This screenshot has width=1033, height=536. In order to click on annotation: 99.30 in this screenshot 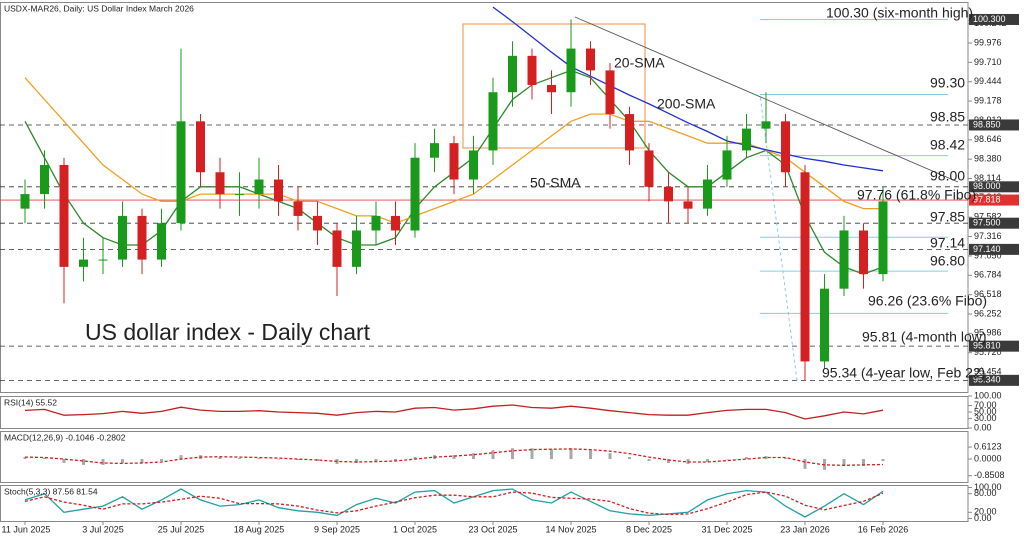, I will do `click(947, 83)`.